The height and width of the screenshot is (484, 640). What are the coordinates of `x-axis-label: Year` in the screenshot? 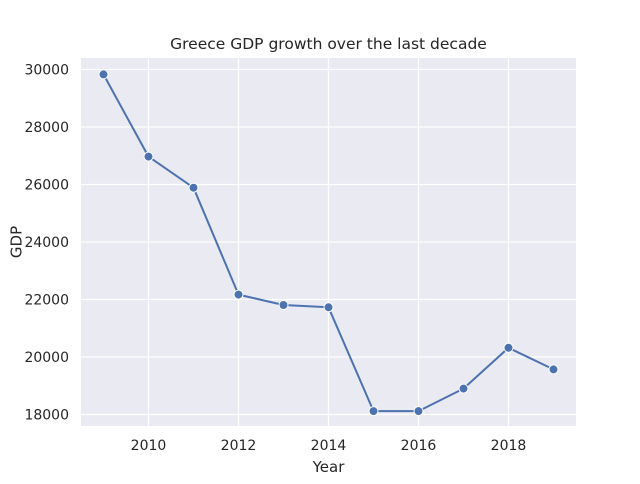 It's located at (329, 467).